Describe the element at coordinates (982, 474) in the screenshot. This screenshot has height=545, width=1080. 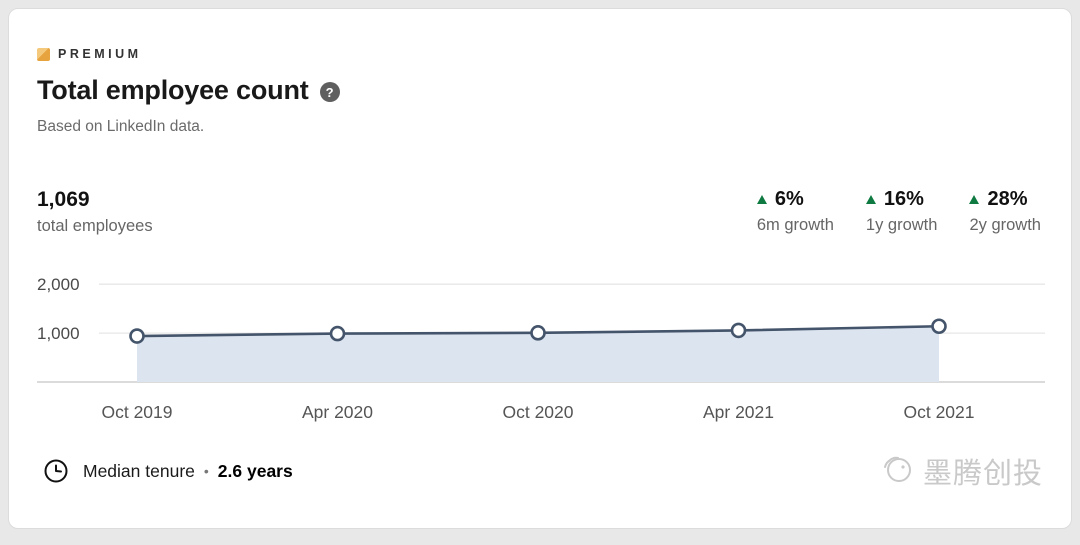
I see `watermark-text: 墨腾创投` at that location.